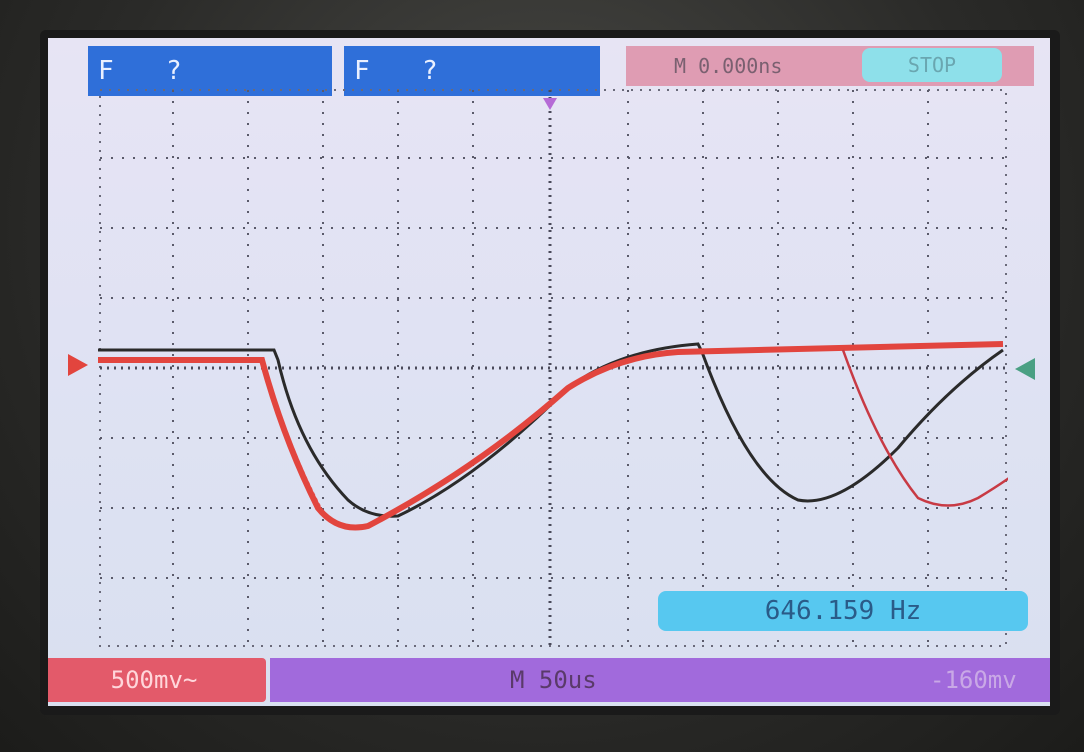 This screenshot has width=1084, height=752. I want to click on top-status-bar: F ? F ? M 0.000ns STOP, so click(563, 71).